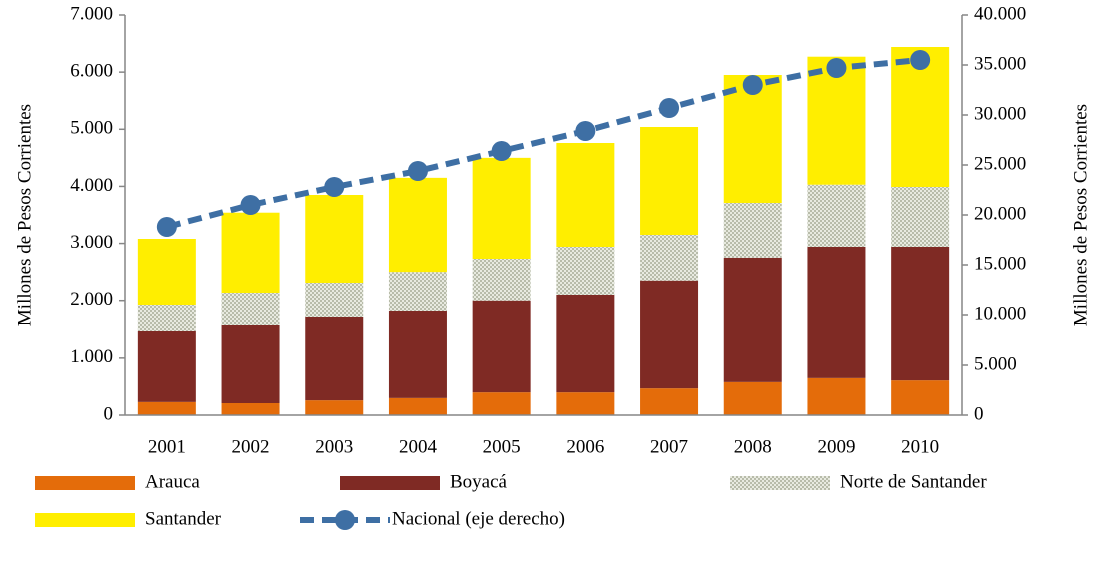  Describe the element at coordinates (979, 413) in the screenshot. I see `y2-tick-label: 0` at that location.